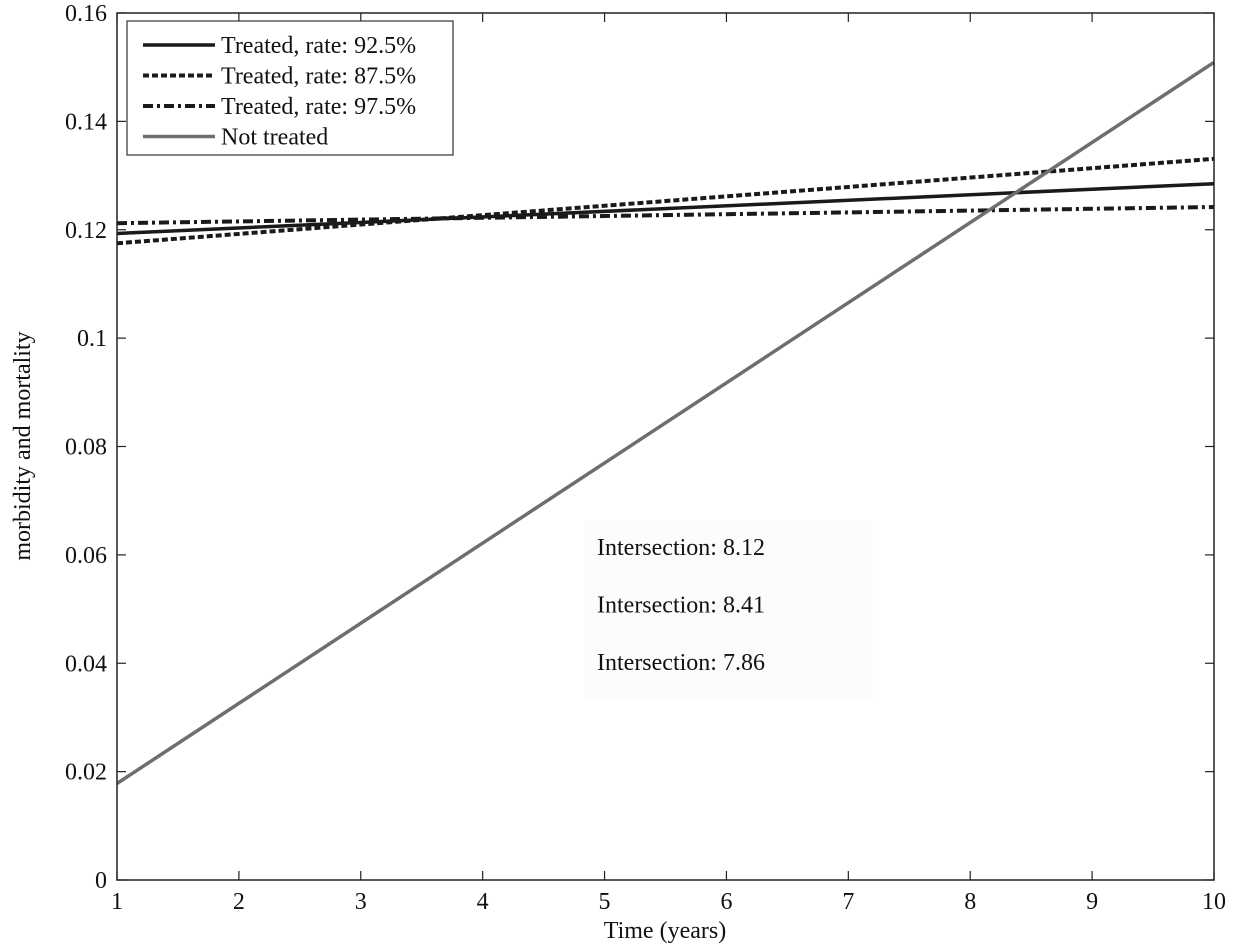 The width and height of the screenshot is (1234, 945). Describe the element at coordinates (848, 902) in the screenshot. I see `x-tick-label: 7` at that location.